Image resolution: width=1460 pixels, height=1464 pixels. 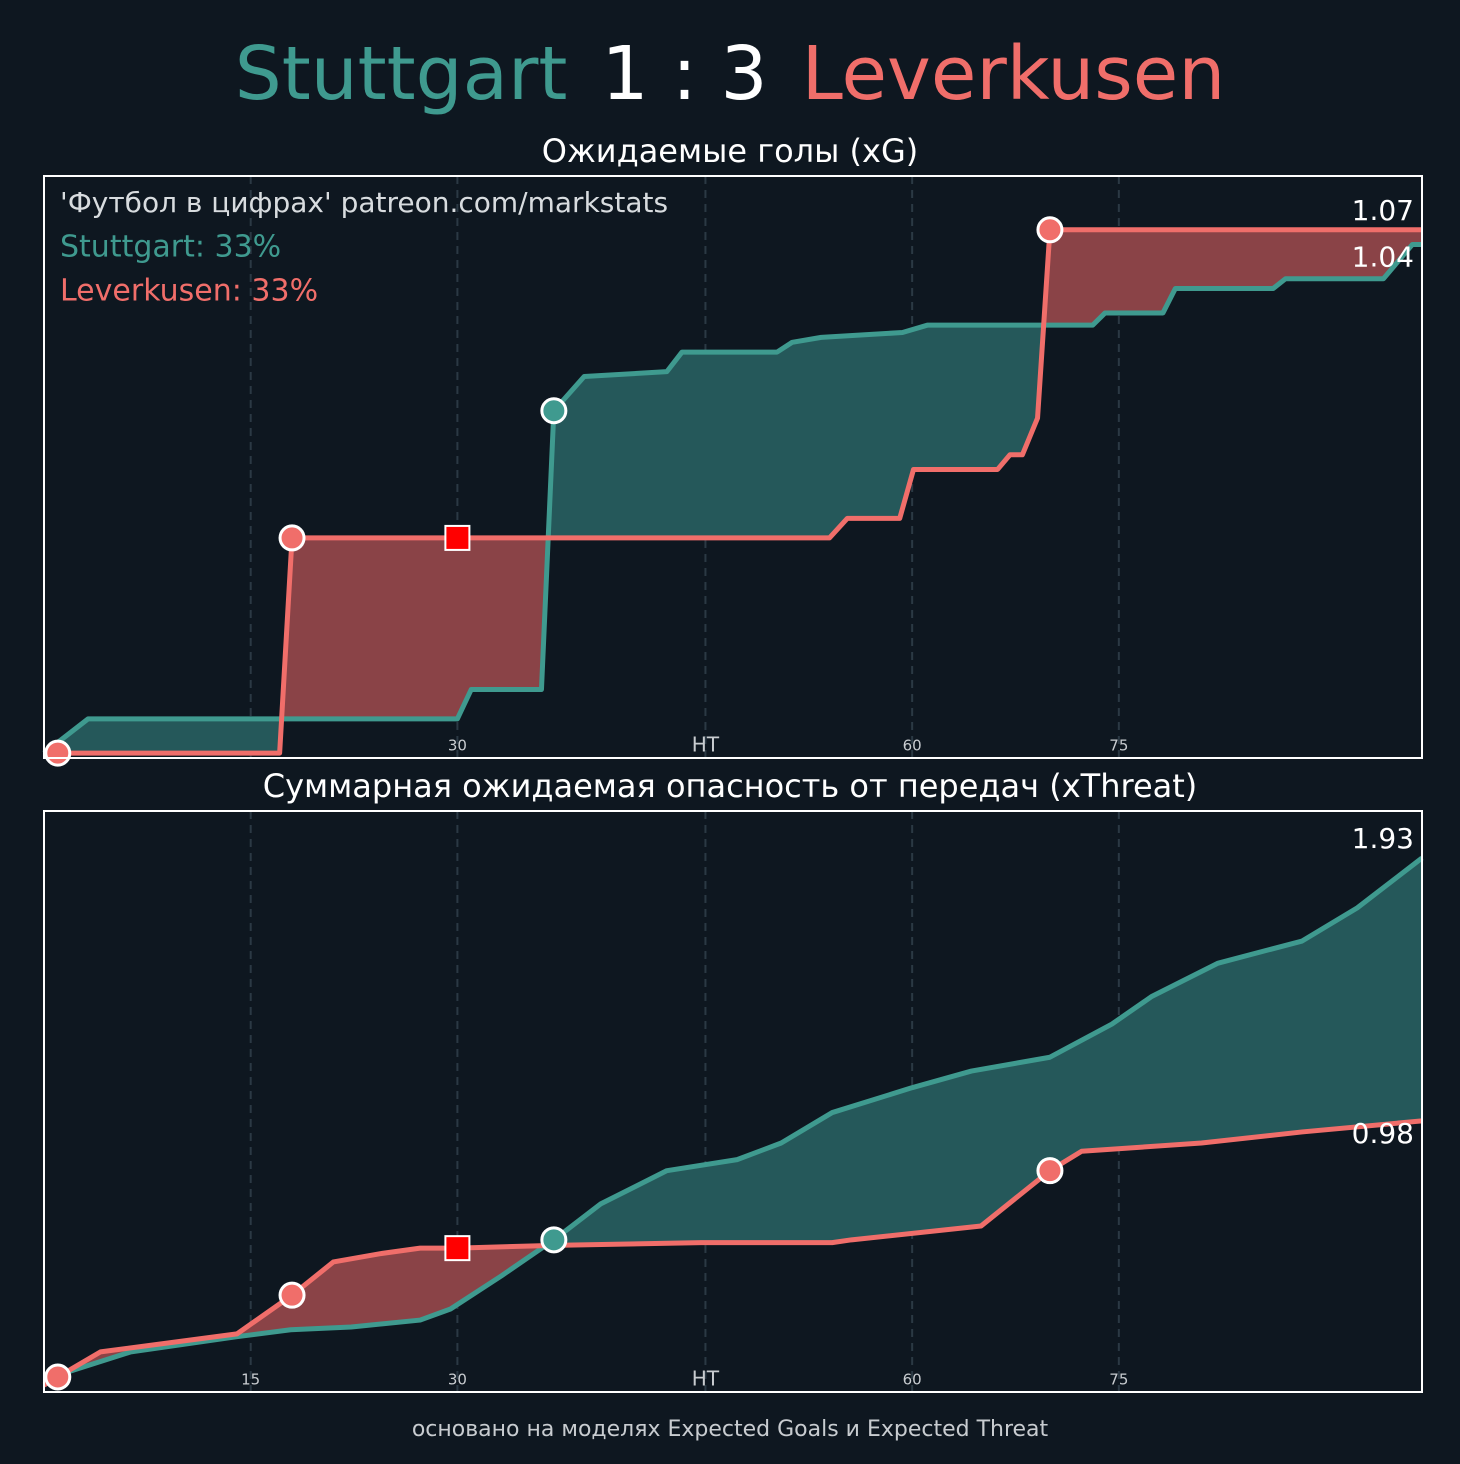 I want to click on home-team: Stuttgart, so click(x=401, y=74).